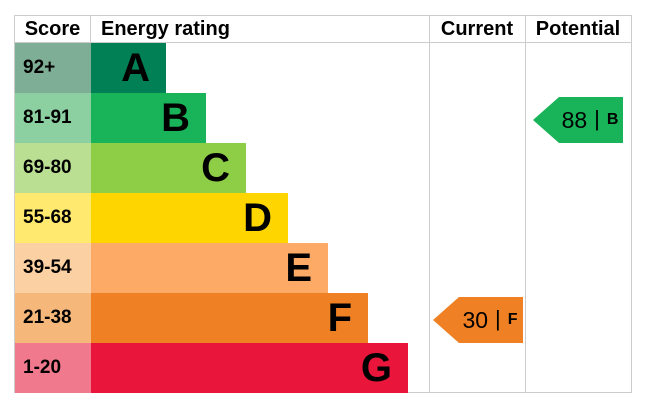  I want to click on band-bar: D, so click(189, 218).